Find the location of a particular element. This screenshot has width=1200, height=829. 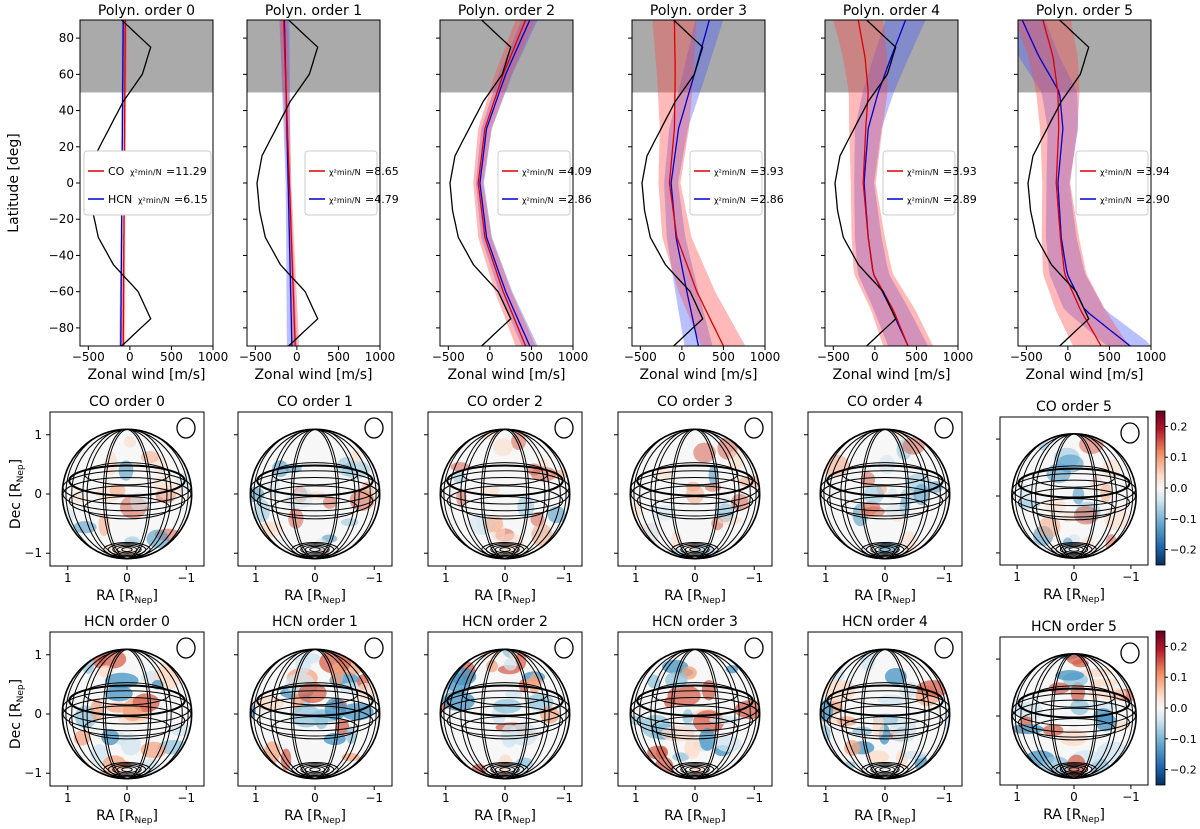

y-tick-label: −60 is located at coordinates (61, 292).